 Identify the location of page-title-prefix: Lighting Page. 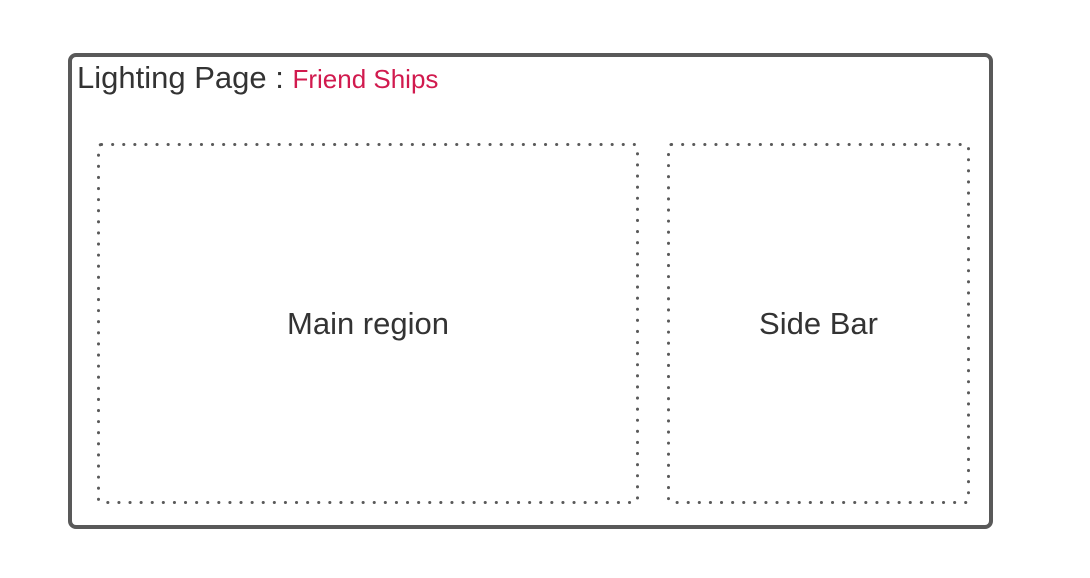
(172, 77).